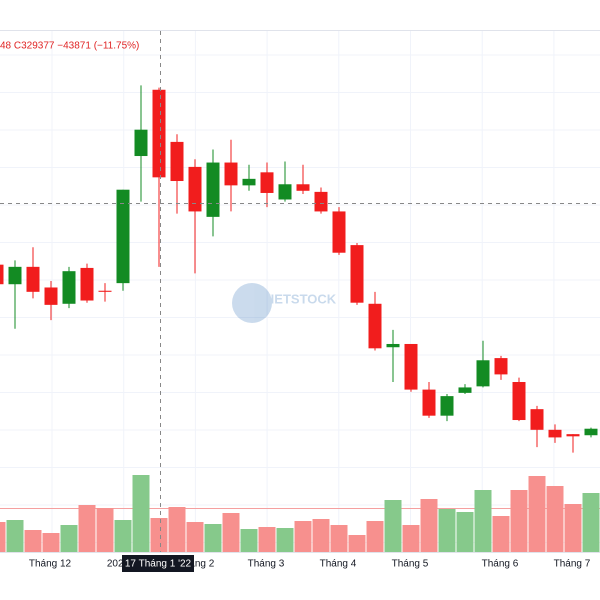 The width and height of the screenshot is (600, 600). What do you see at coordinates (299, 298) in the screenshot?
I see `watermark-text: VIETSTOCK` at bounding box center [299, 298].